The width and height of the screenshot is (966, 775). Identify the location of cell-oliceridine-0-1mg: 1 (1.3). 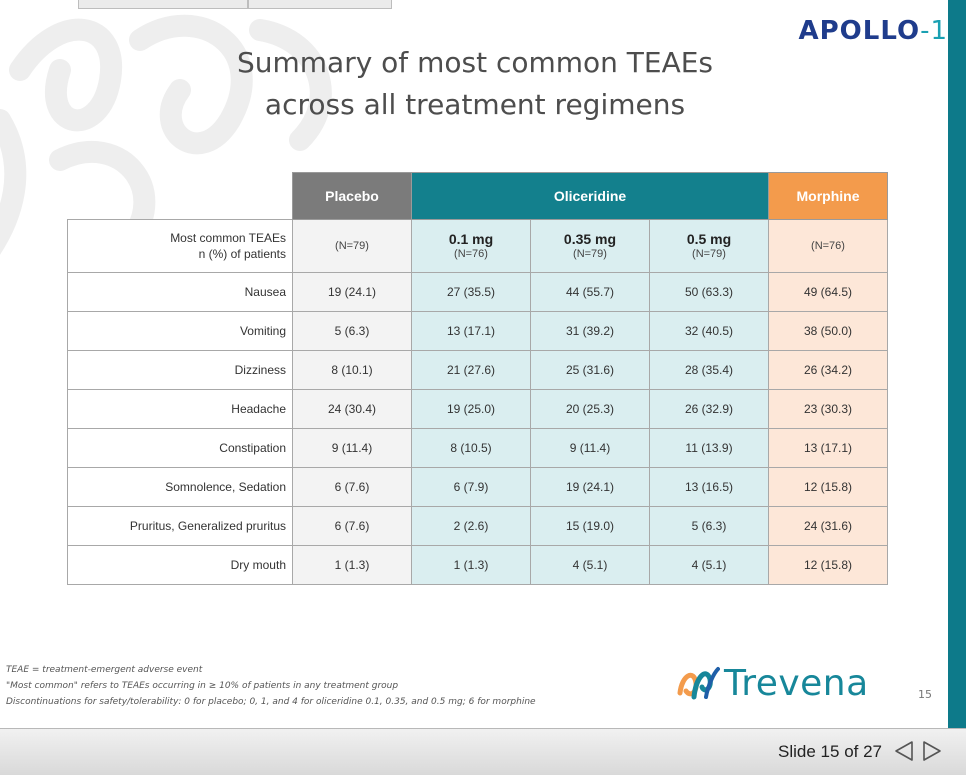
(471, 565).